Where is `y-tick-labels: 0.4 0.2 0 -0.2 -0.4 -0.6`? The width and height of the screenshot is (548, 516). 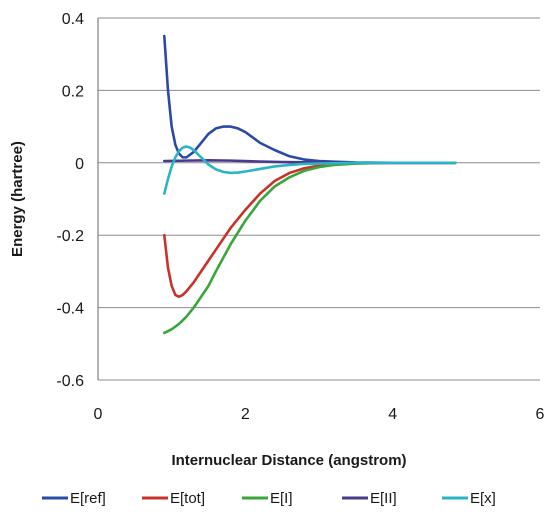
y-tick-labels: 0.4 0.2 0 -0.2 -0.4 -0.6 is located at coordinates (70, 200).